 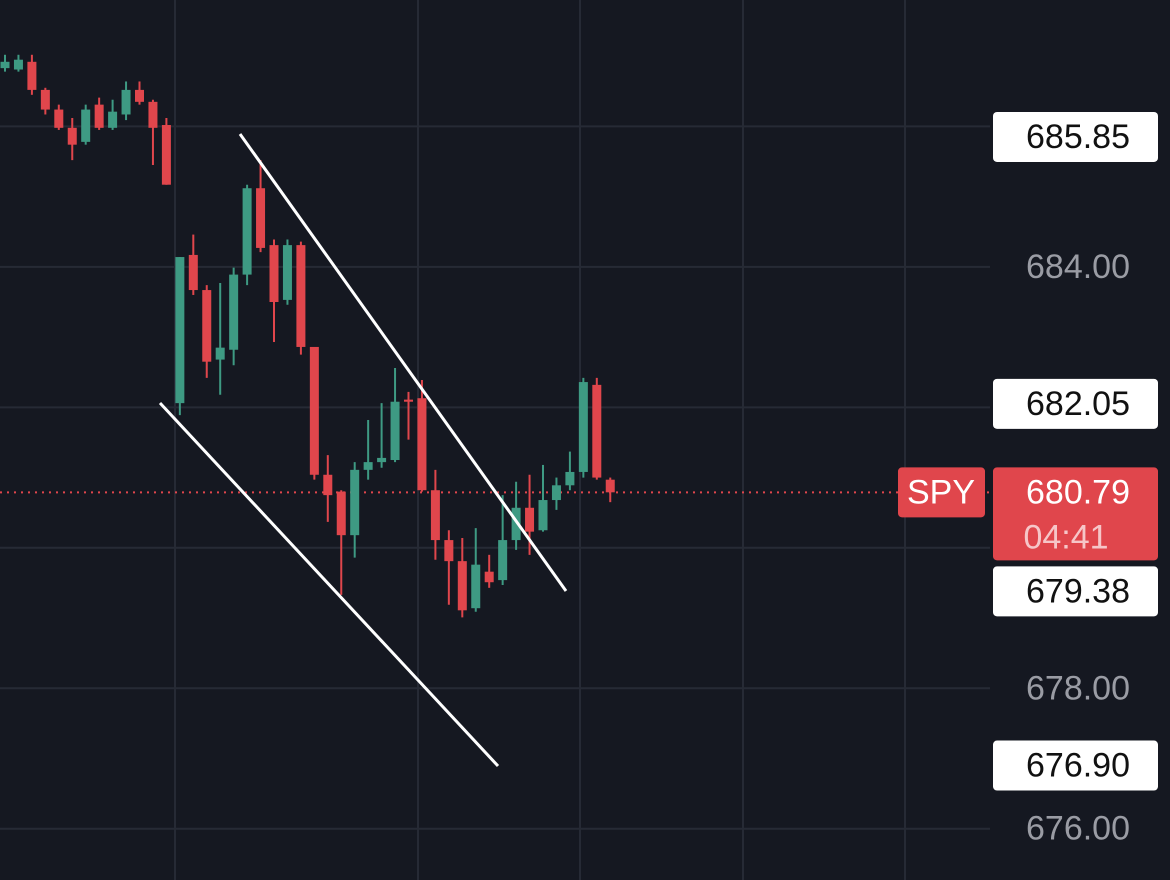 I want to click on price-label: 682.05, so click(x=1078, y=404).